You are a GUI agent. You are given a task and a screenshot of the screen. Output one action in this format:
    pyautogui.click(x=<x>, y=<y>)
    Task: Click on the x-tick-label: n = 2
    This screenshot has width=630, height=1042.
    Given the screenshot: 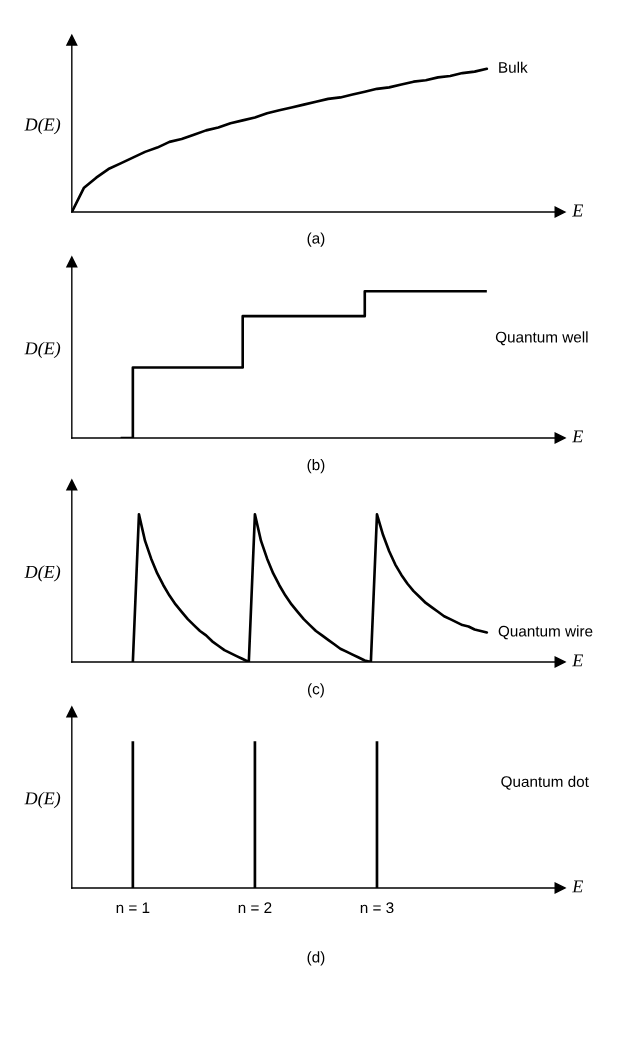 What is the action you would take?
    pyautogui.click(x=255, y=907)
    